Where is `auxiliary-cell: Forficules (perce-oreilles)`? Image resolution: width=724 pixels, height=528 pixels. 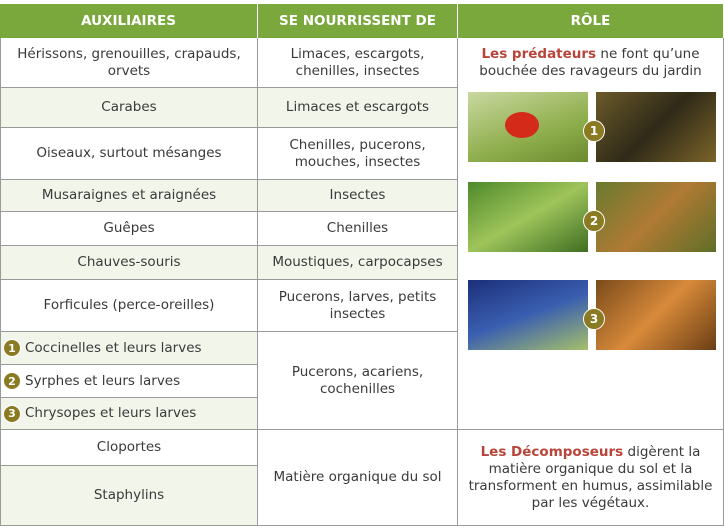
auxiliary-cell: Forficules (perce-oreilles) is located at coordinates (129, 306).